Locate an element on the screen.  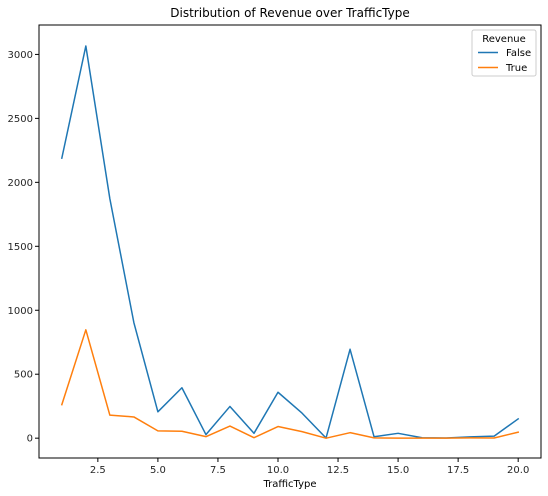
y-tick-label: 2000 is located at coordinates (20, 183).